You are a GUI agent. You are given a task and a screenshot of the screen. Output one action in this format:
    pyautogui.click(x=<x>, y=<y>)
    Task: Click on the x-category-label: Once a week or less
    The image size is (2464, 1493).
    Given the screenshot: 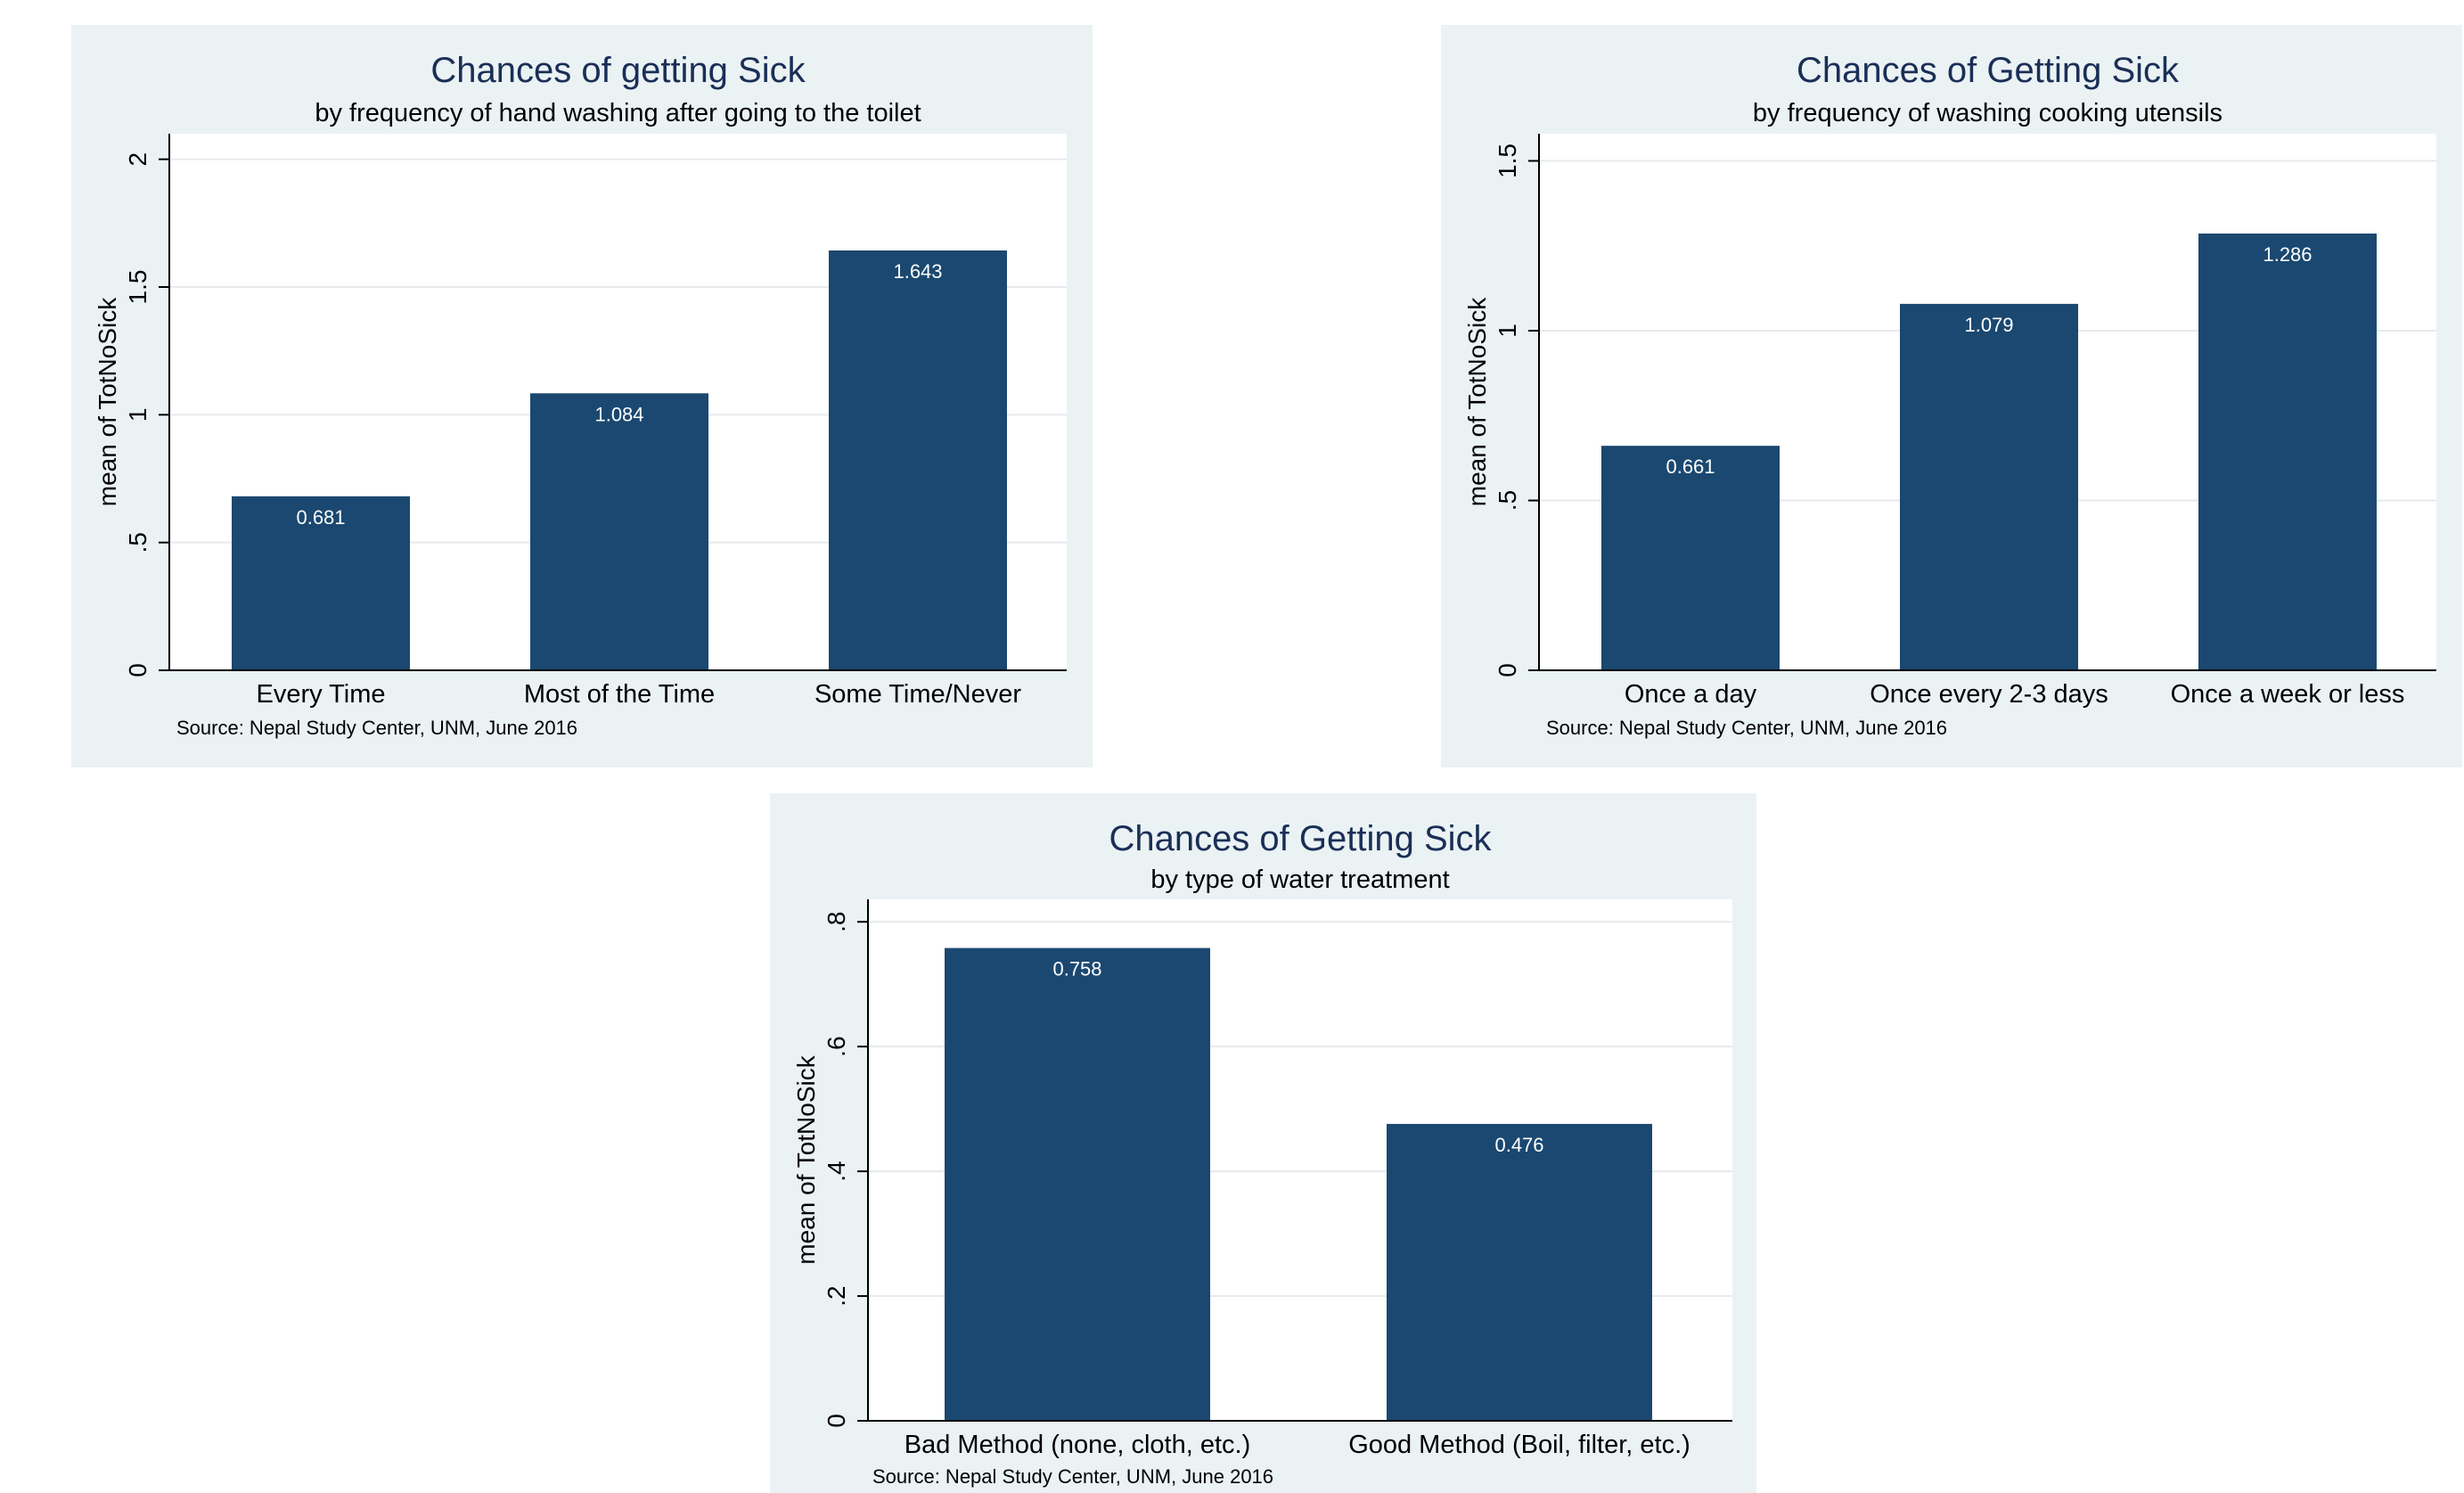 What is the action you would take?
    pyautogui.click(x=2288, y=694)
    